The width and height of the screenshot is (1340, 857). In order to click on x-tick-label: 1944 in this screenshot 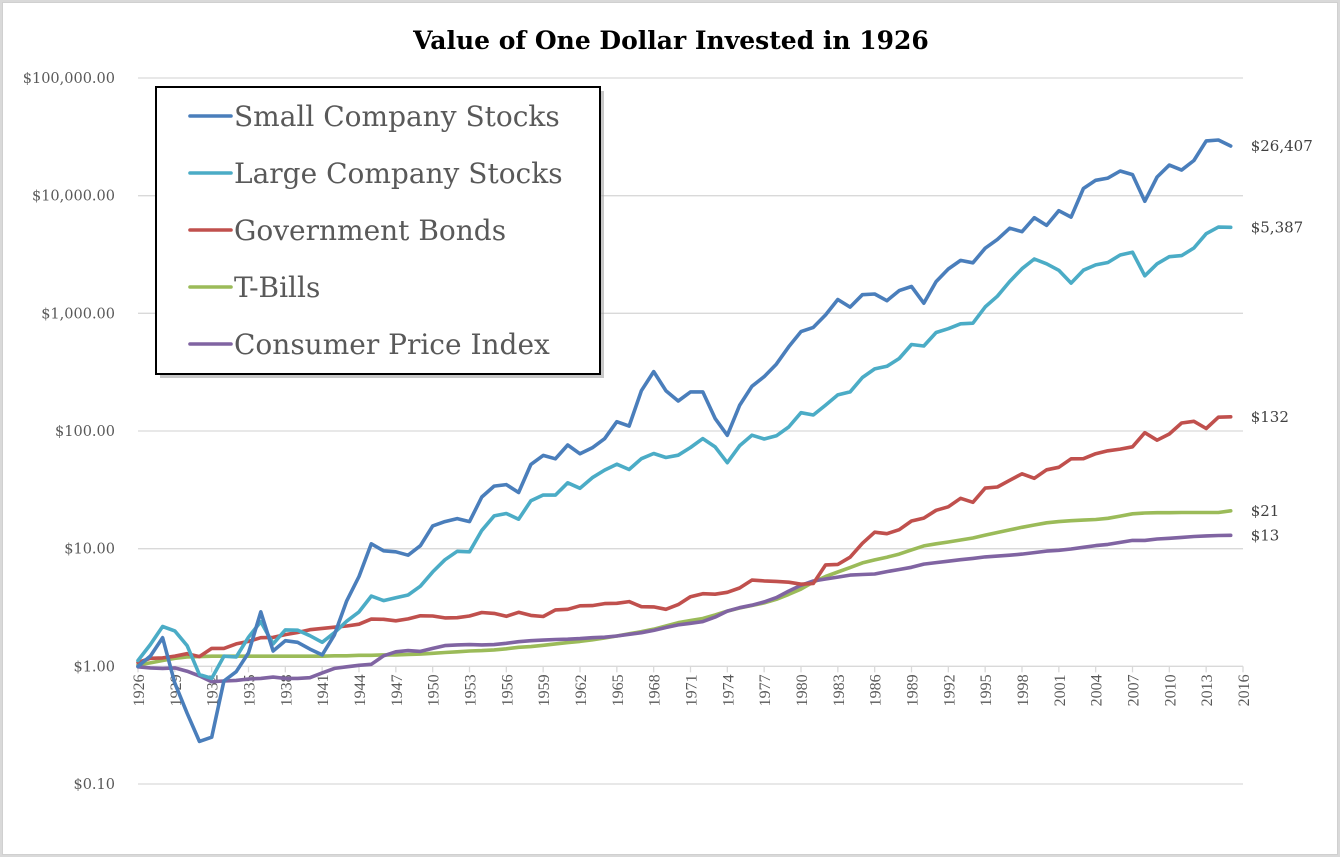, I will do `click(360, 690)`.